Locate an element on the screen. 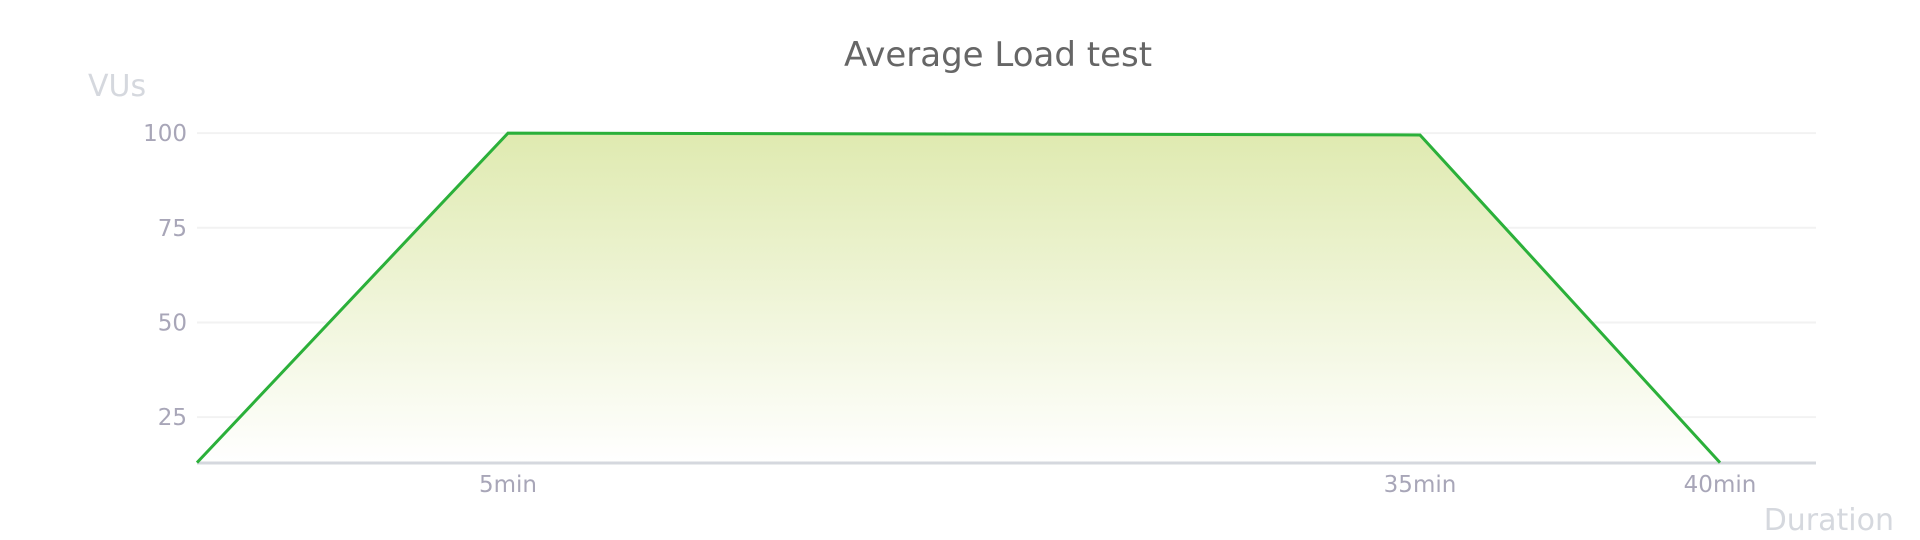 The width and height of the screenshot is (1920, 540). chart-title: Average Load test is located at coordinates (998, 55).